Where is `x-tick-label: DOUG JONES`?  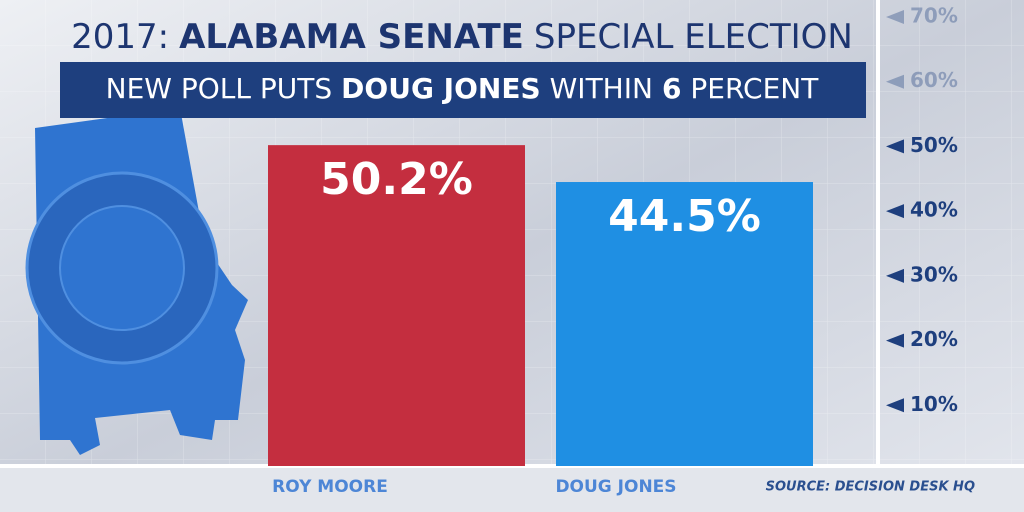 x-tick-label: DOUG JONES is located at coordinates (615, 487).